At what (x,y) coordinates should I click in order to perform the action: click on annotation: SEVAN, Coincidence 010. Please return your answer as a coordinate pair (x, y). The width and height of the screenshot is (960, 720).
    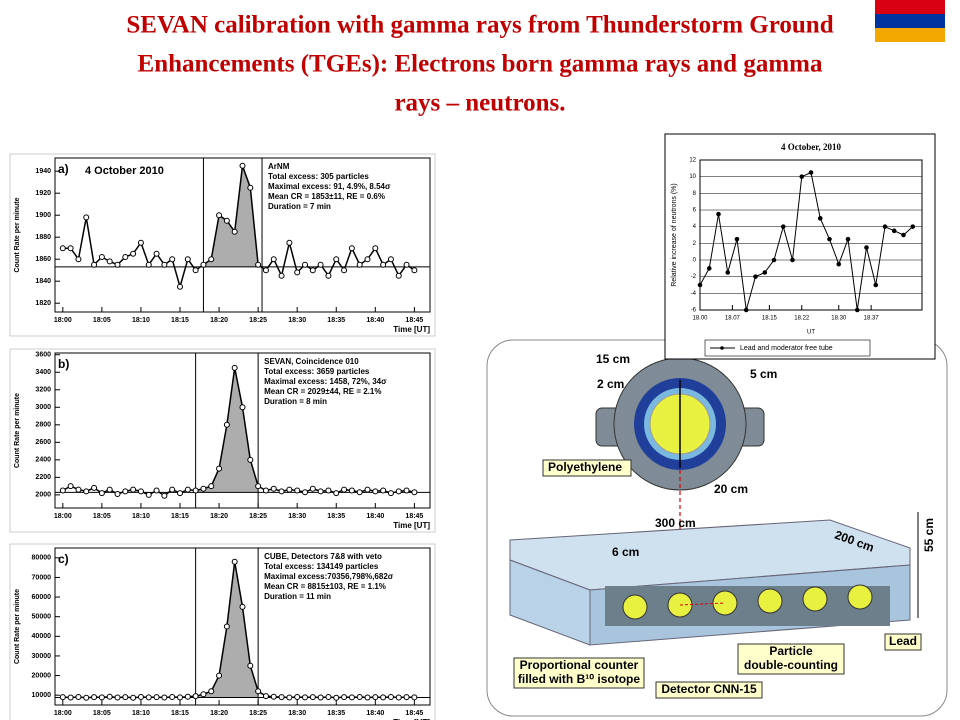
    Looking at the image, I should click on (311, 361).